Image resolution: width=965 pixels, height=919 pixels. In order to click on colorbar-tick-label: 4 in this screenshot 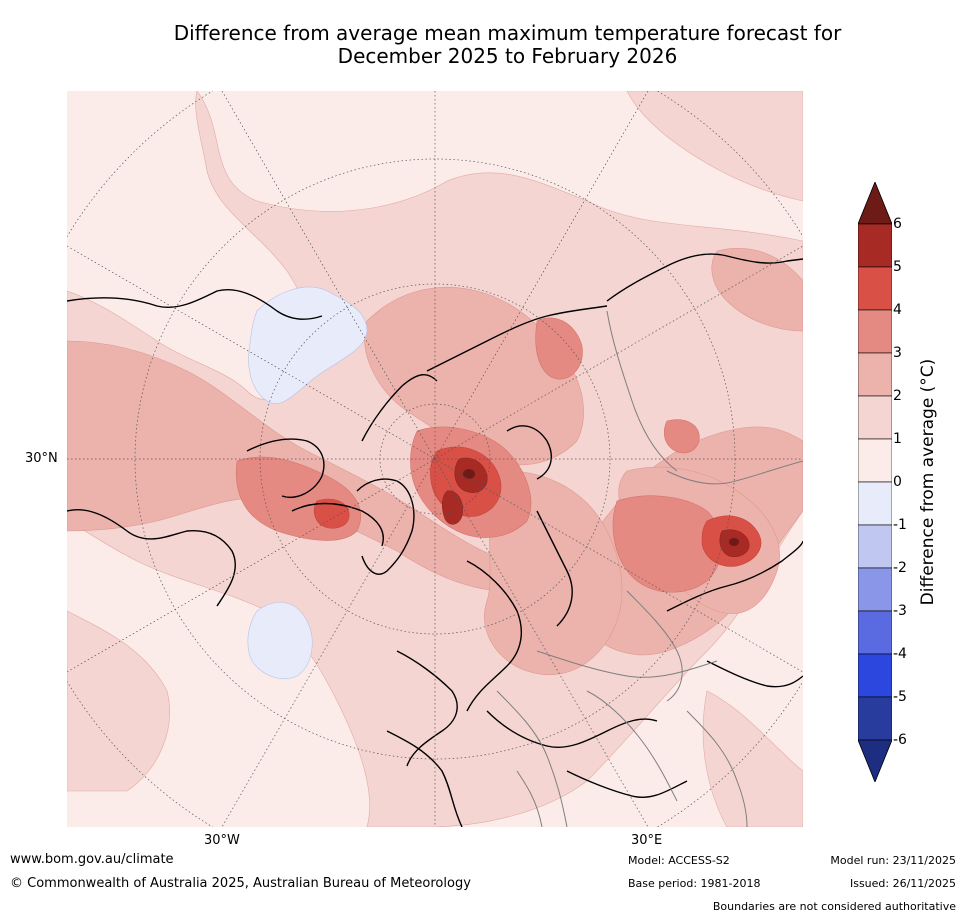, I will do `click(897, 310)`.